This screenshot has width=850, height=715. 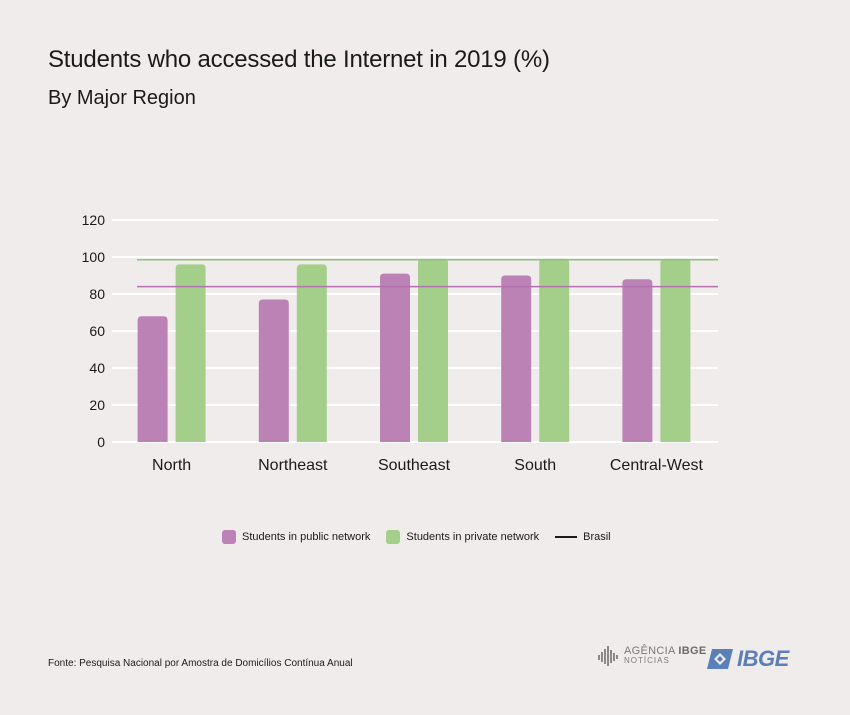 I want to click on y-tick-label: 60, so click(x=97, y=331).